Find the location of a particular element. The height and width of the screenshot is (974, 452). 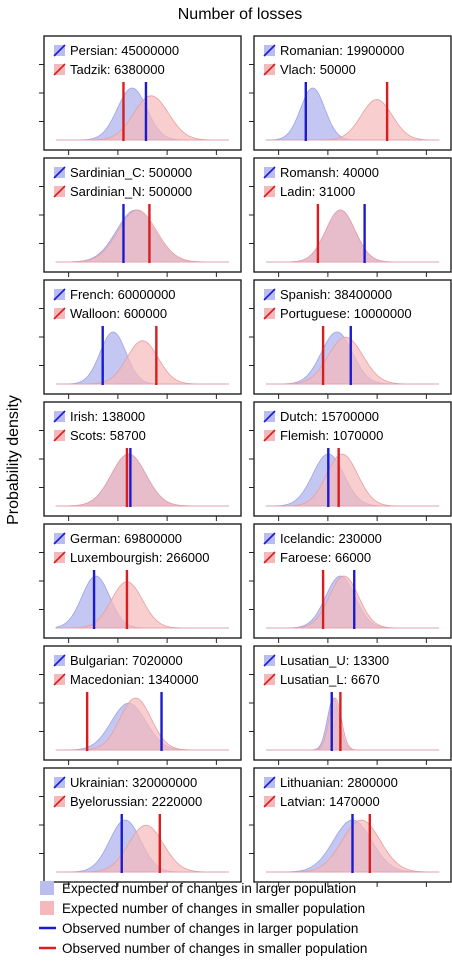

panel-legend-label-larger: Icelandic: 230000 is located at coordinates (331, 538).